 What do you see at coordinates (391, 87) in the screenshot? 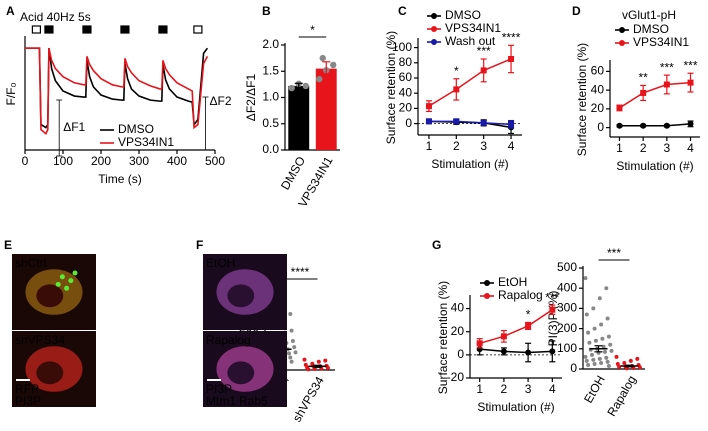
I see `y-axis-label: Surface retention (%)` at bounding box center [391, 87].